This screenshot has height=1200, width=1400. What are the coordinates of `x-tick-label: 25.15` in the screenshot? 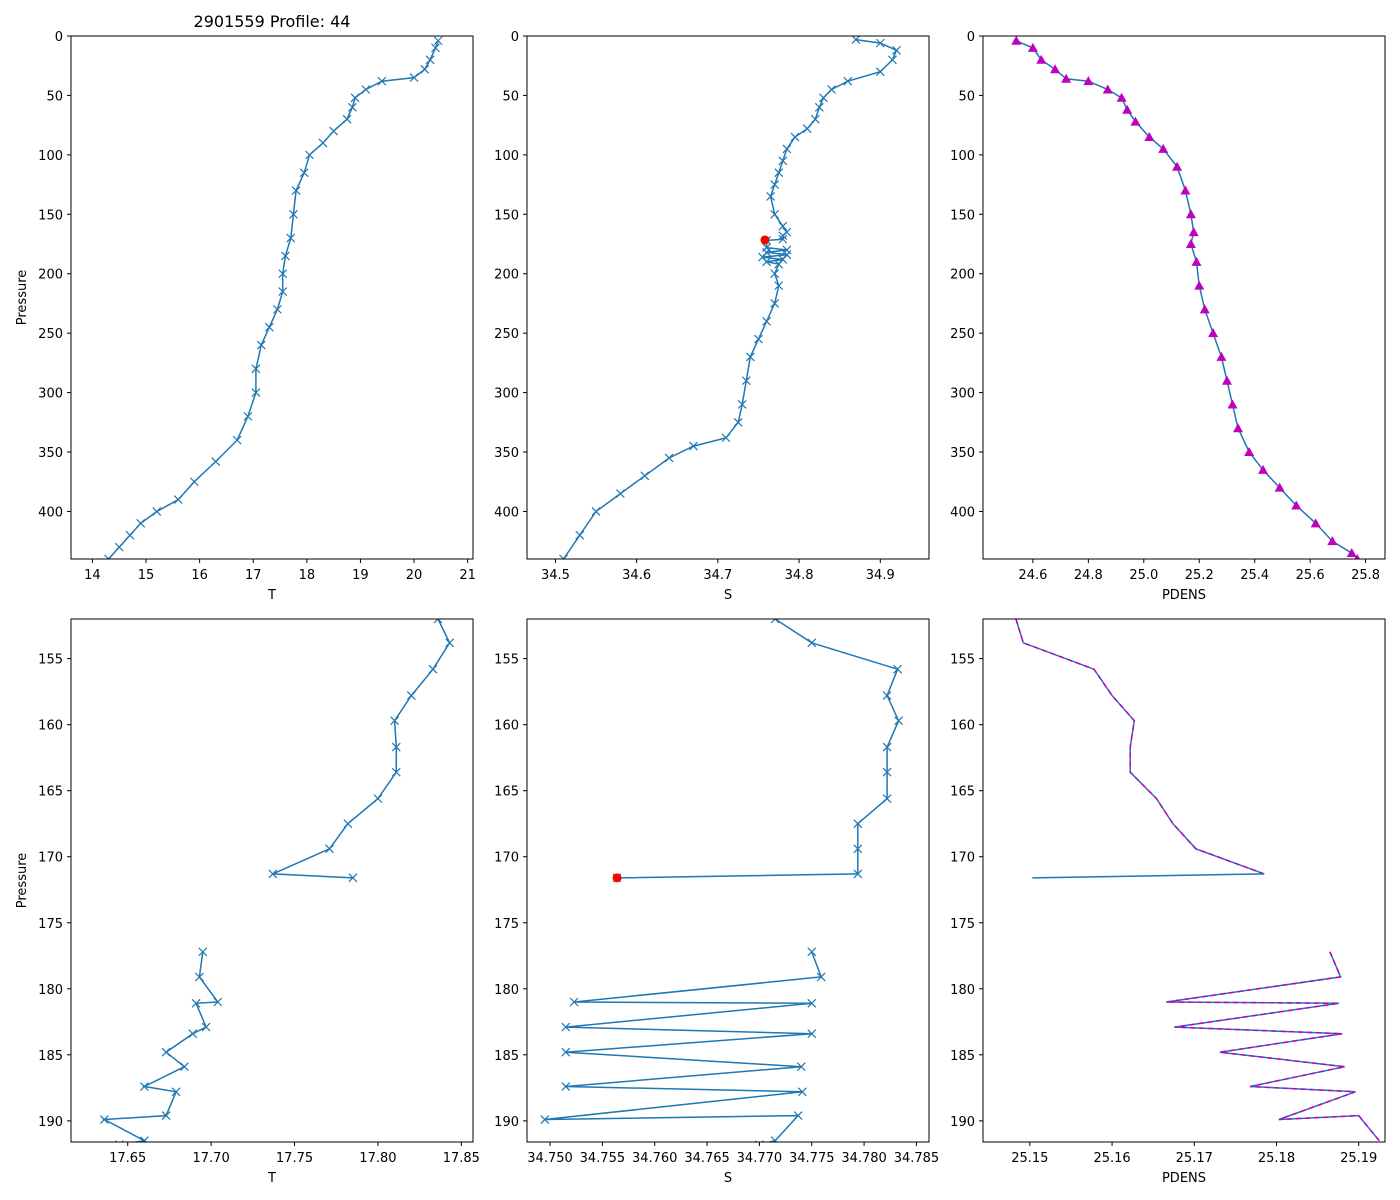 It's located at (1029, 1158).